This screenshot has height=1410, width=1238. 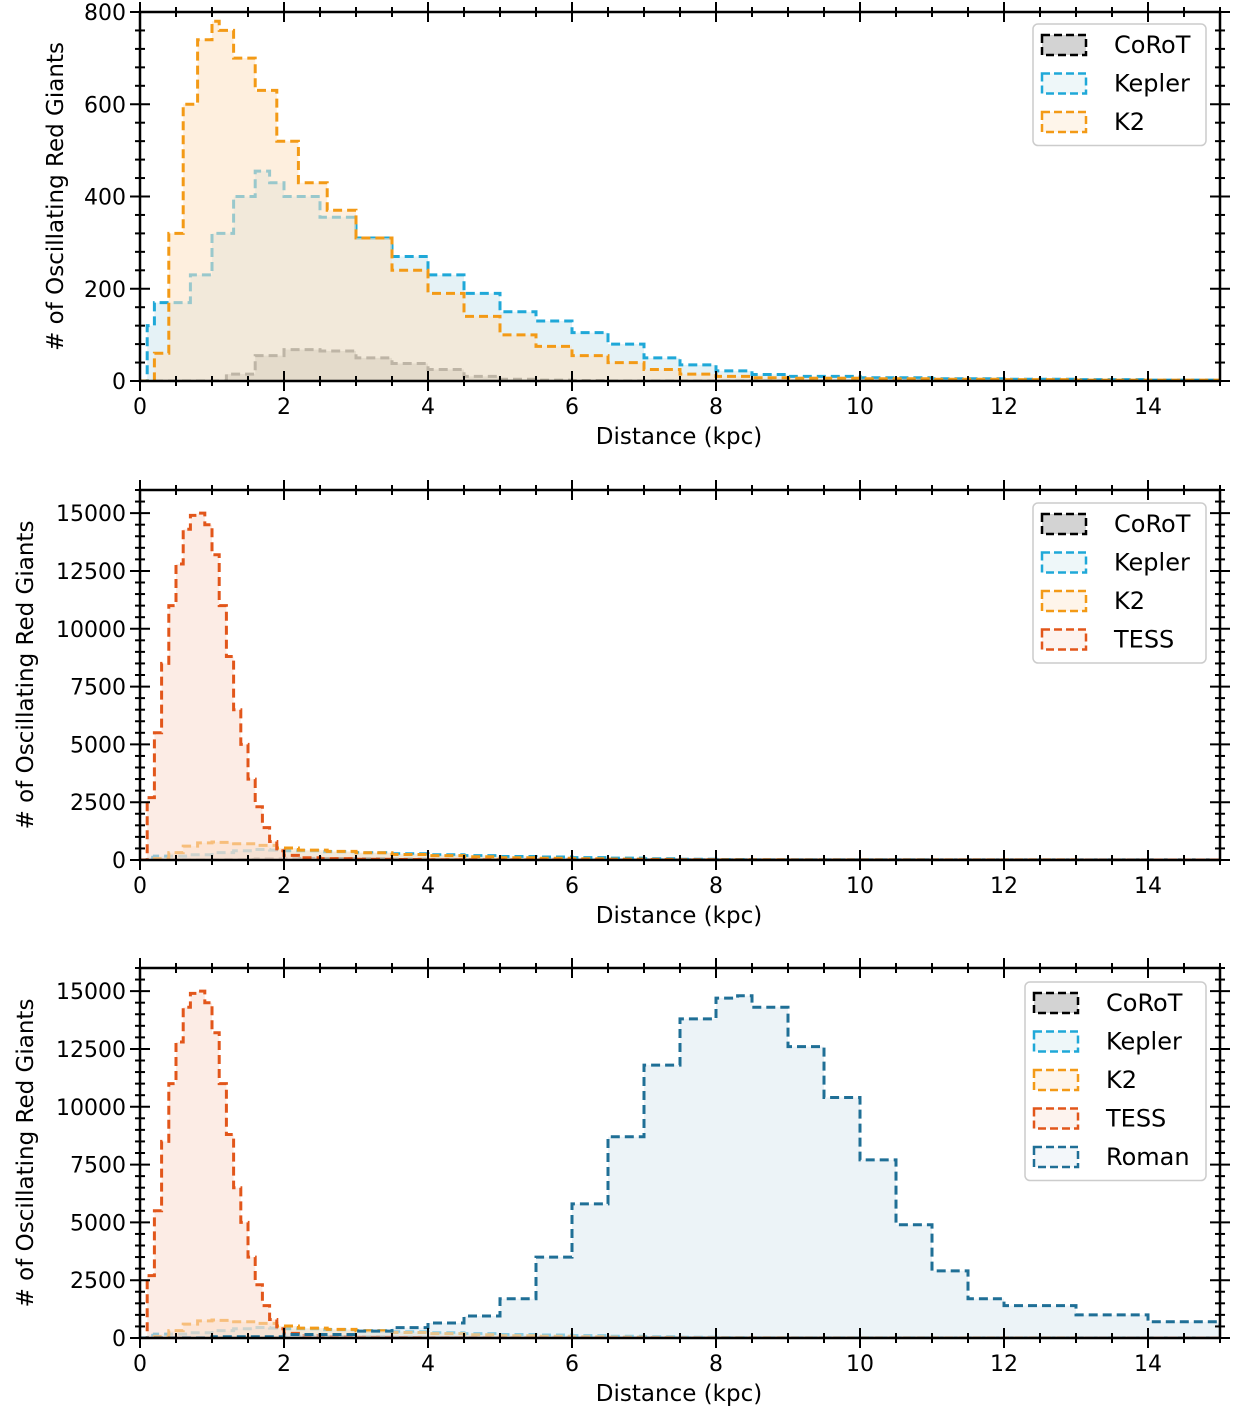 What do you see at coordinates (1056, 1157) in the screenshot?
I see `legend-swatch-roman` at bounding box center [1056, 1157].